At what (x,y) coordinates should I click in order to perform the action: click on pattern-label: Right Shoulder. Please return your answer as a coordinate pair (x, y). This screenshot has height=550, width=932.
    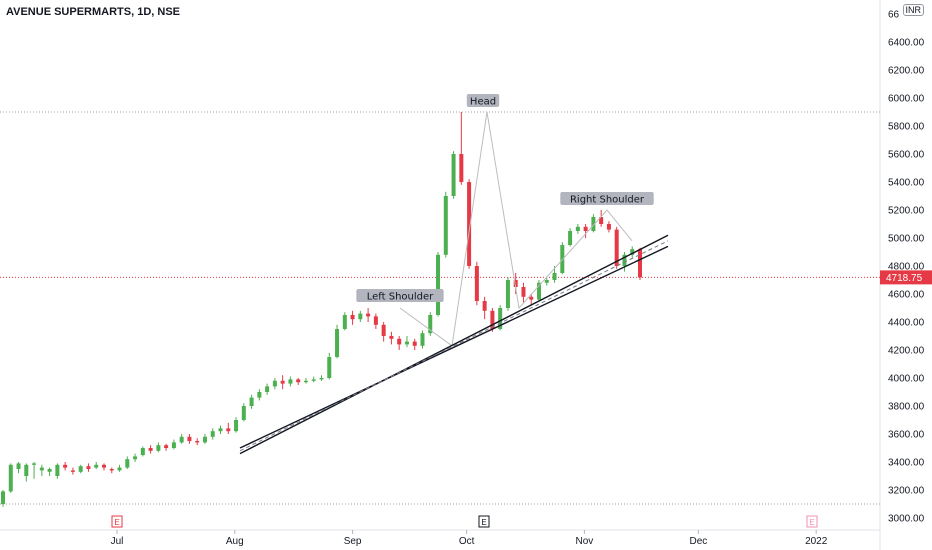
    Looking at the image, I should click on (607, 200).